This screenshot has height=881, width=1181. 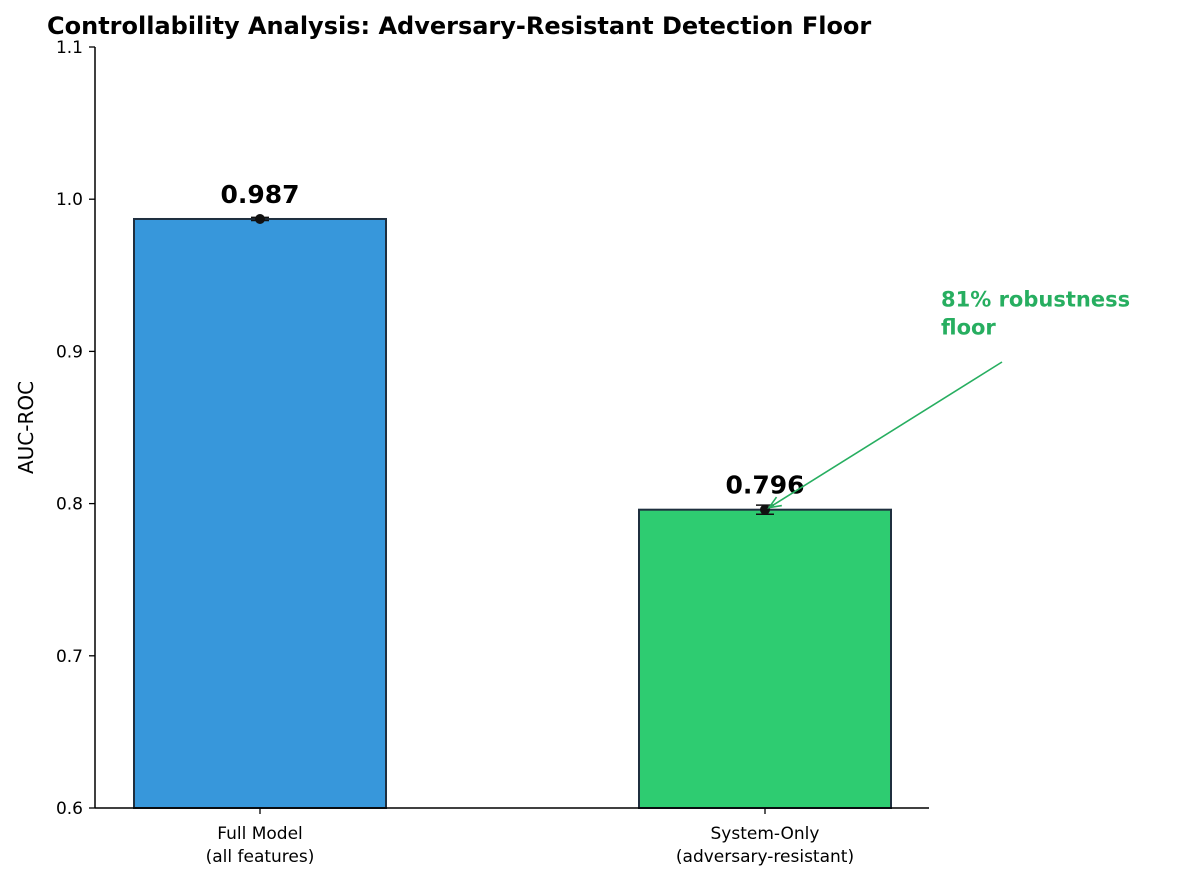 I want to click on x-tick-label-1-line-2: (all features), so click(x=260, y=857).